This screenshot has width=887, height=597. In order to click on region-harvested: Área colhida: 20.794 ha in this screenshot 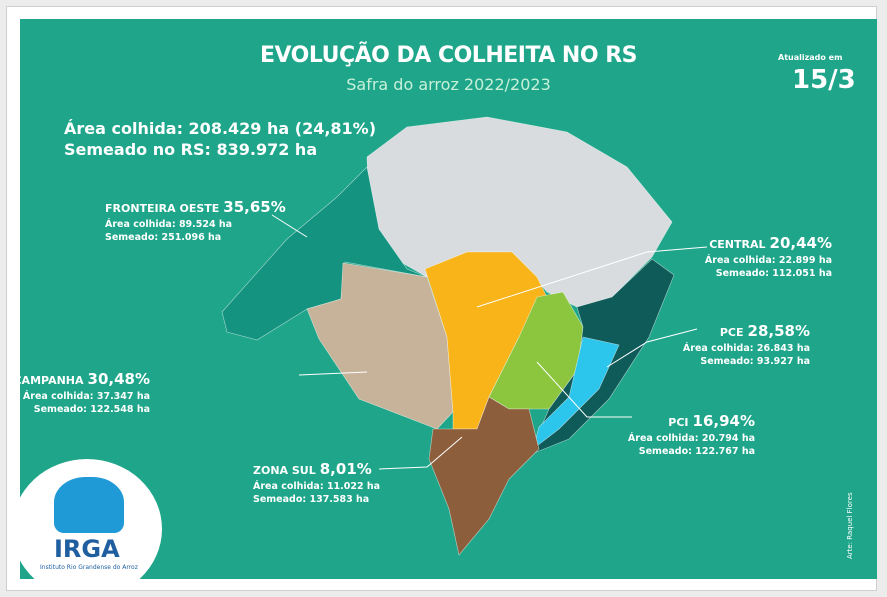, I will do `click(691, 438)`.